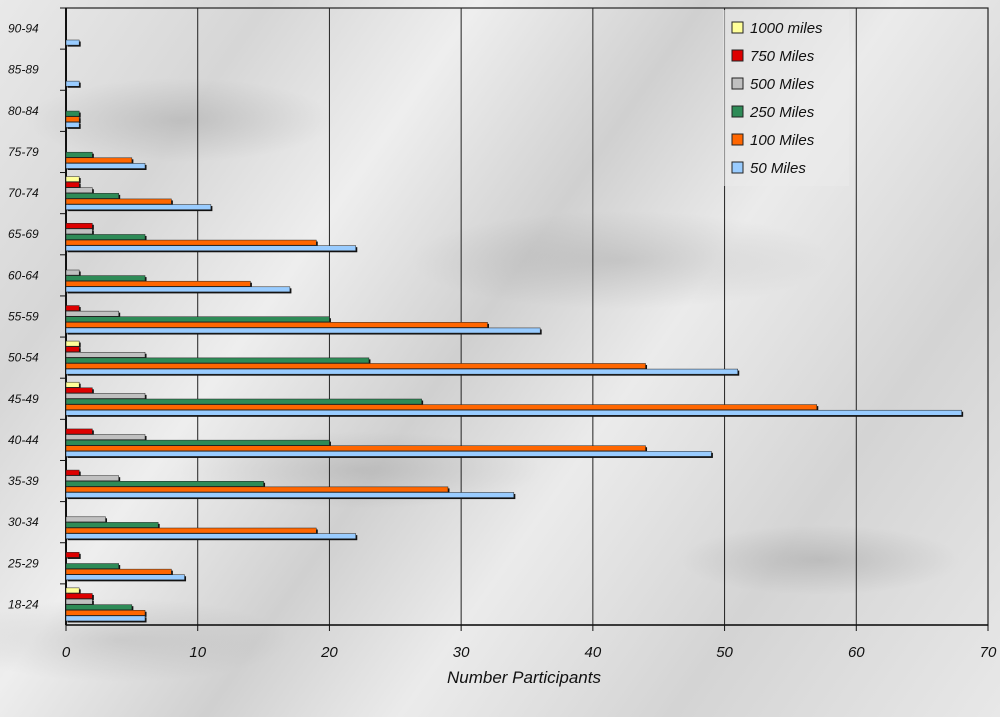 The image size is (1000, 717). I want to click on x-tick-label: 70, so click(988, 652).